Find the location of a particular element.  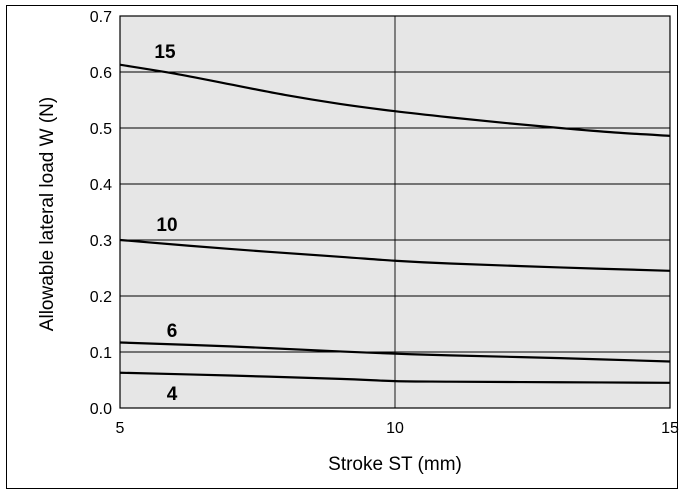

y-axis-title: Allowable lateral load W (N) is located at coordinates (47, 214).